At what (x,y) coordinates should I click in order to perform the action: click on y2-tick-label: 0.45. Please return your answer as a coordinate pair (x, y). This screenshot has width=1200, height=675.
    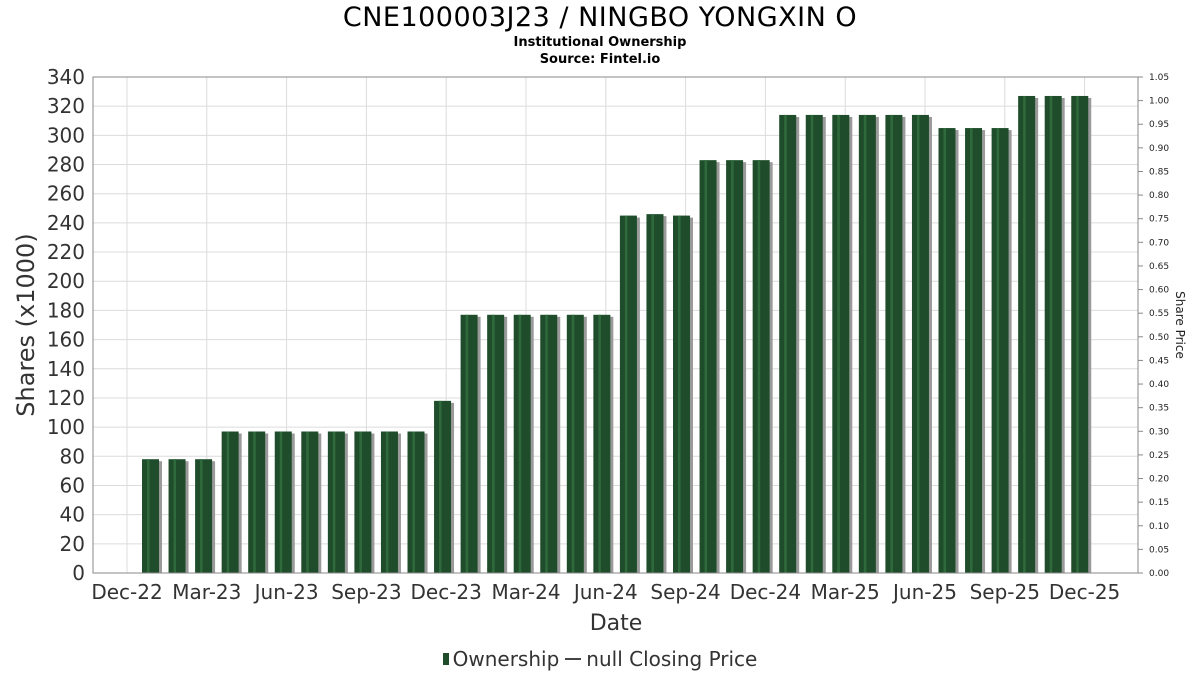
    Looking at the image, I should click on (1159, 361).